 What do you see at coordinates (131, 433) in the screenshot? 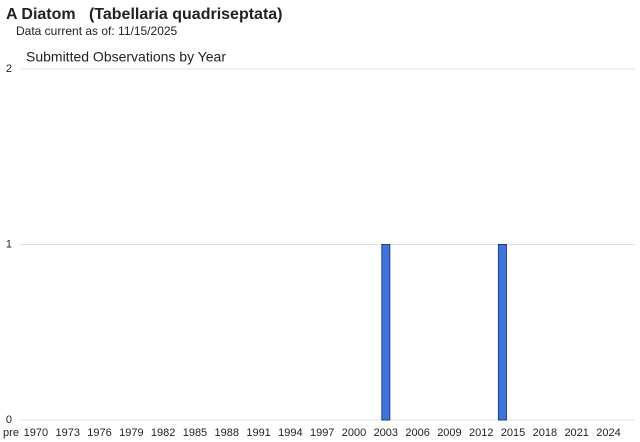
I see `x-tick-label: 1979` at bounding box center [131, 433].